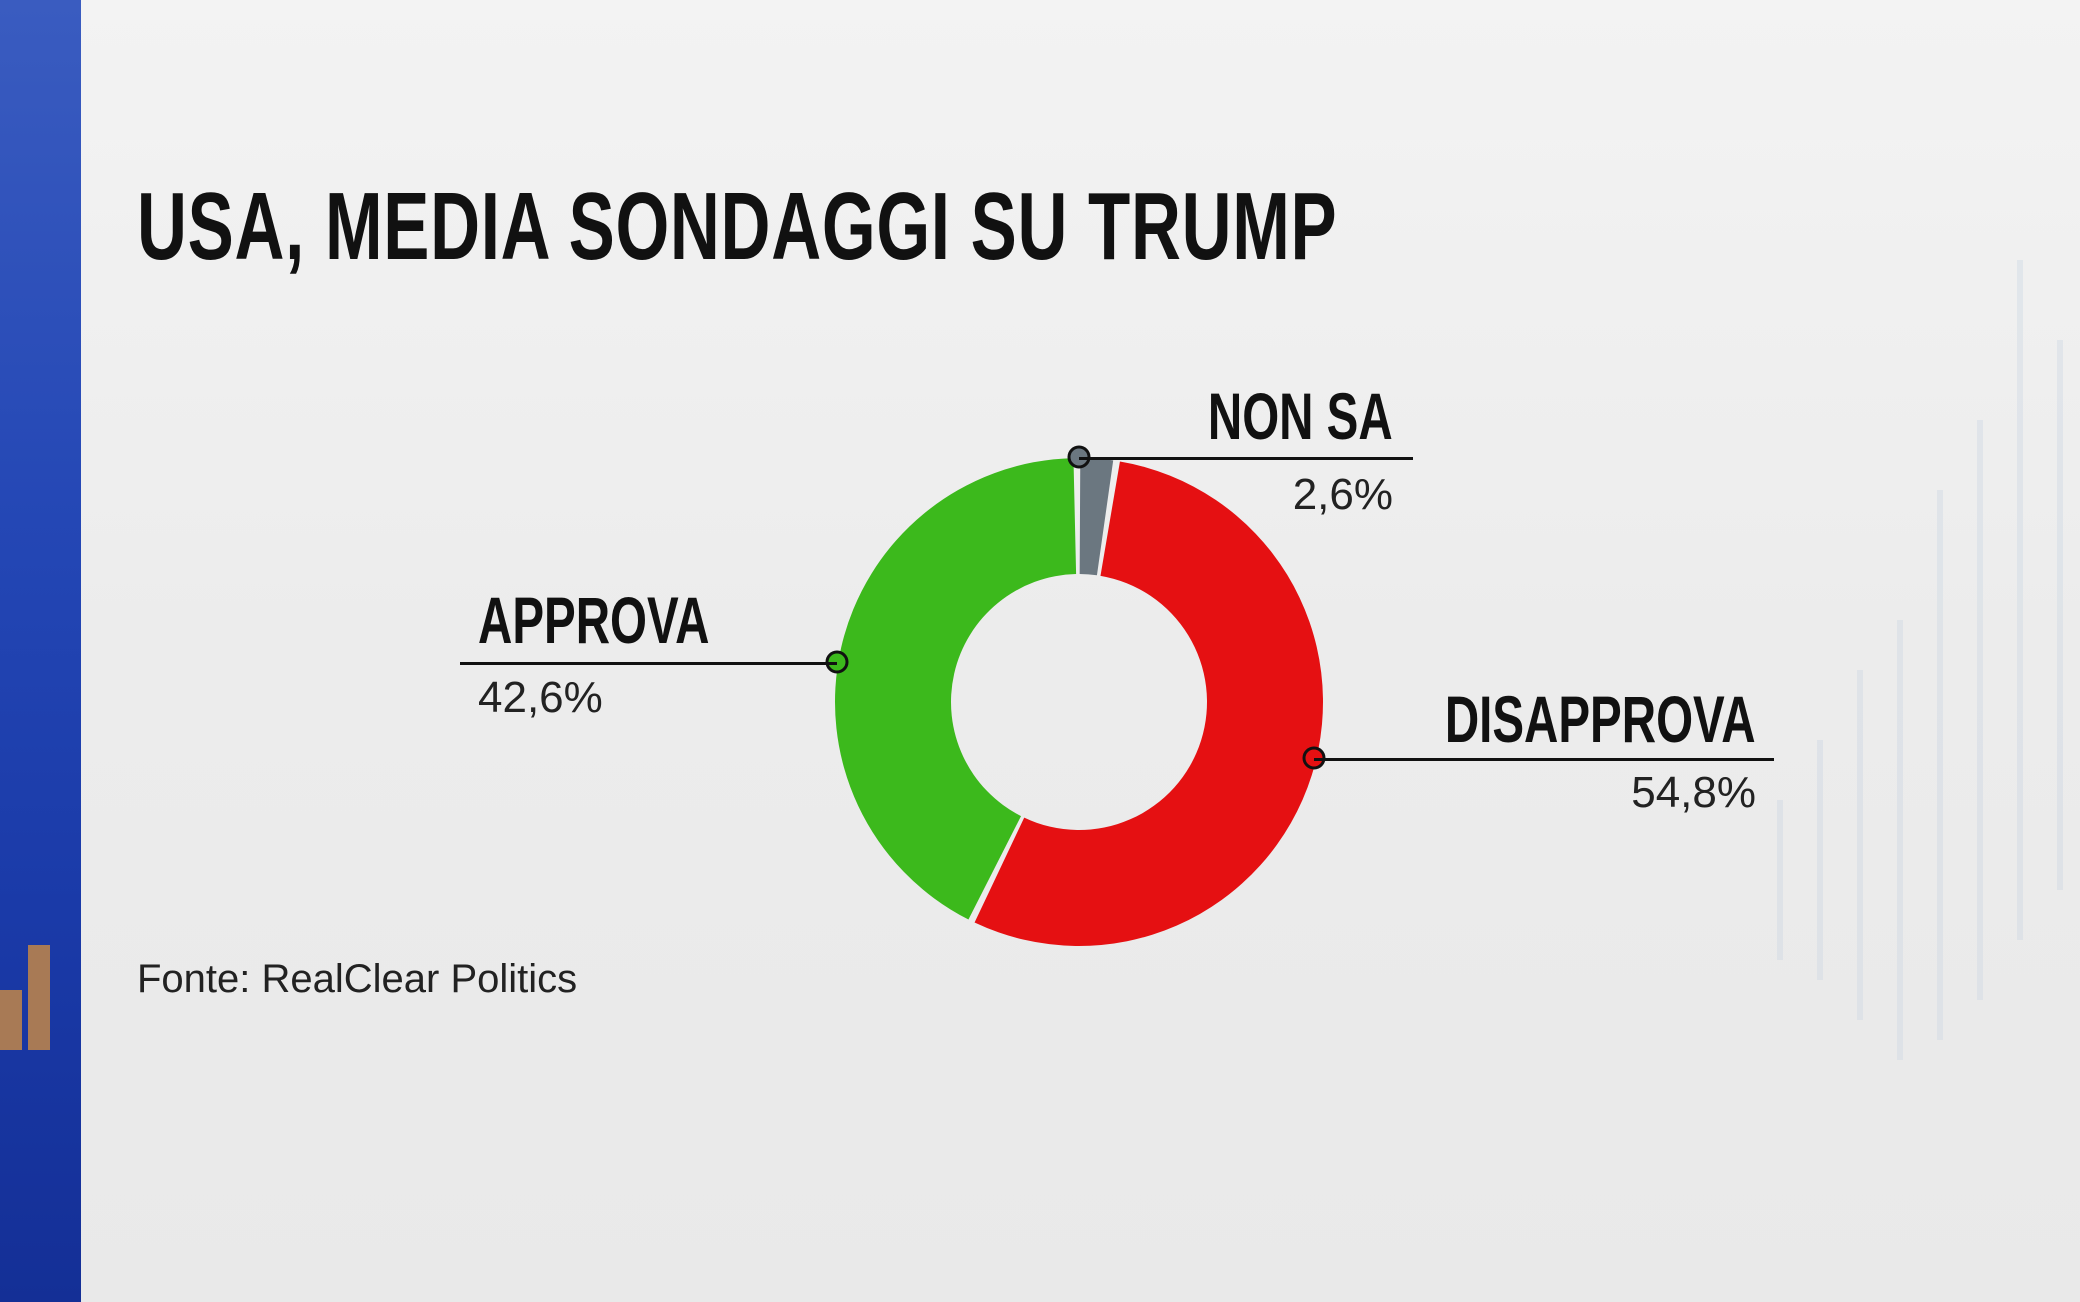 This screenshot has width=2080, height=1302. What do you see at coordinates (737, 226) in the screenshot?
I see `chart-title: USA, MEDIA SONDAGGI SU TRUMP` at bounding box center [737, 226].